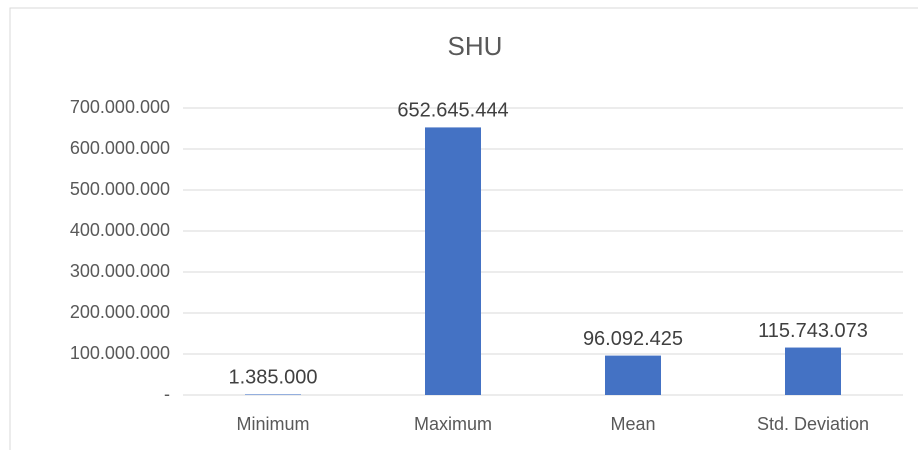 Image resolution: width=918 pixels, height=450 pixels. Describe the element at coordinates (120, 148) in the screenshot. I see `y-tick-label: 600.000.000` at that location.